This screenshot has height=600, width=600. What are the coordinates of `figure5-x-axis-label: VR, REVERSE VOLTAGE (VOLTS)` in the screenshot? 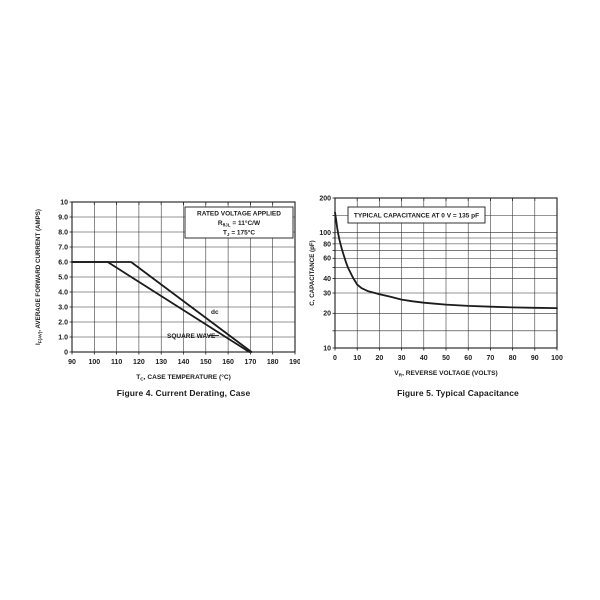 It's located at (445, 374).